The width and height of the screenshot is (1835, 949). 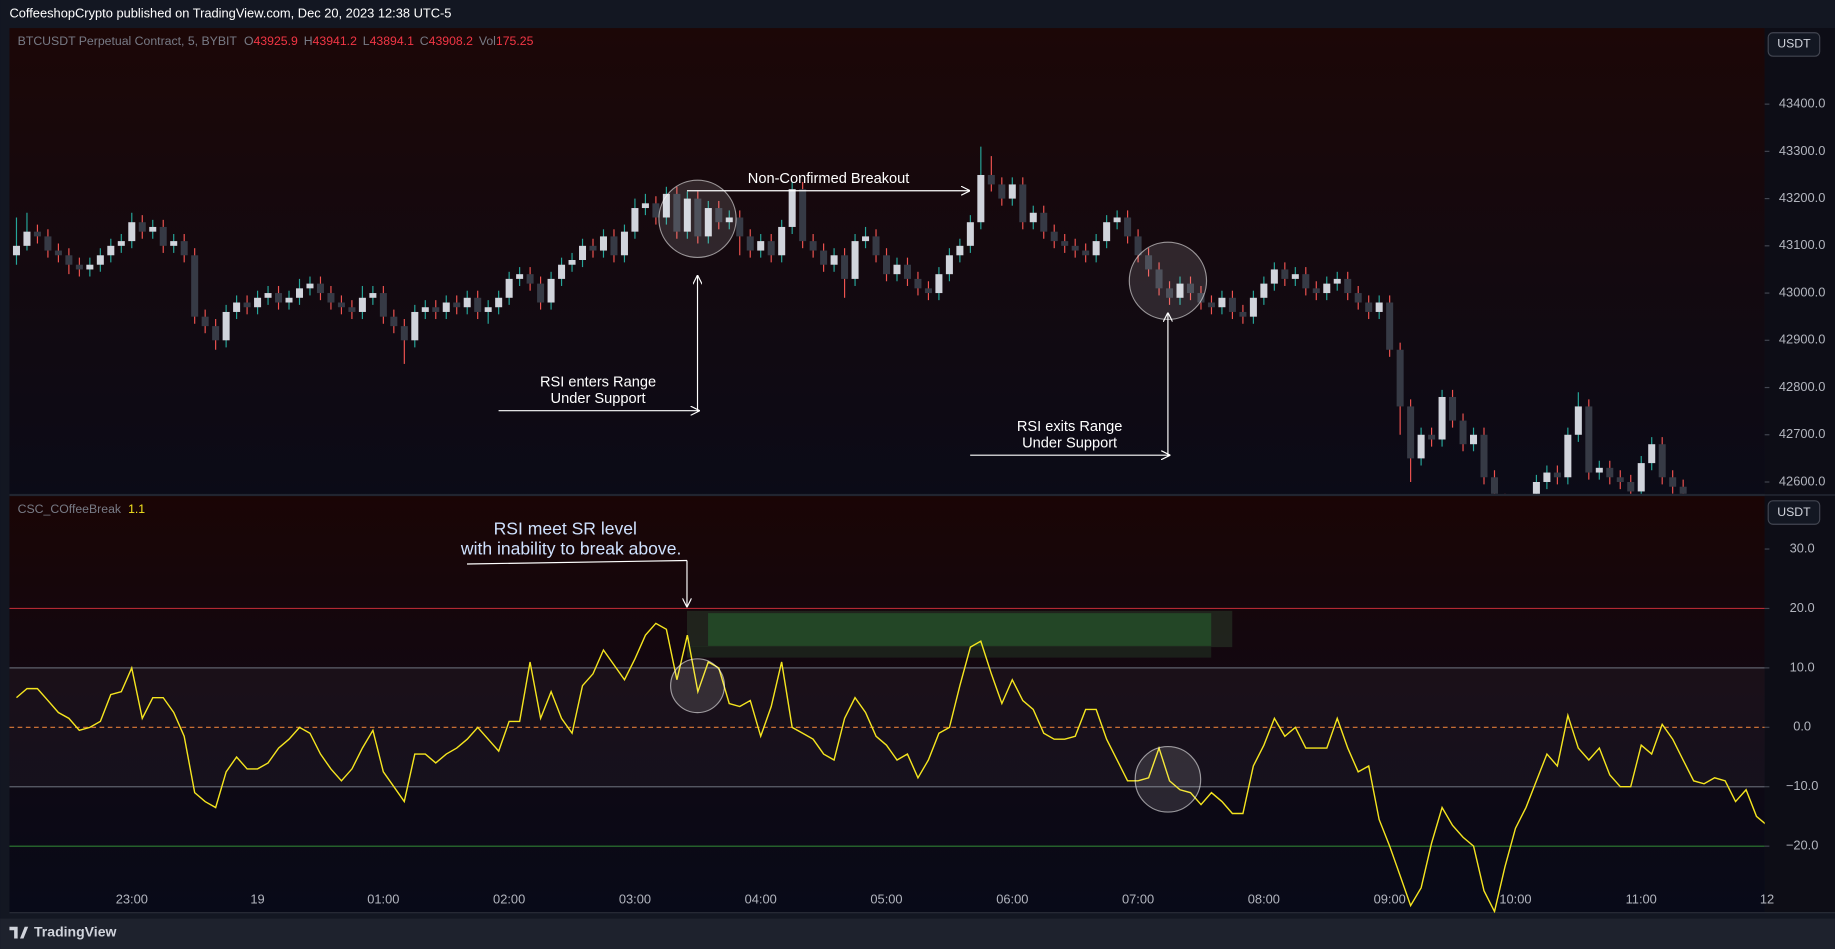 What do you see at coordinates (487, 41) in the screenshot?
I see `legend-field-label: Vol` at bounding box center [487, 41].